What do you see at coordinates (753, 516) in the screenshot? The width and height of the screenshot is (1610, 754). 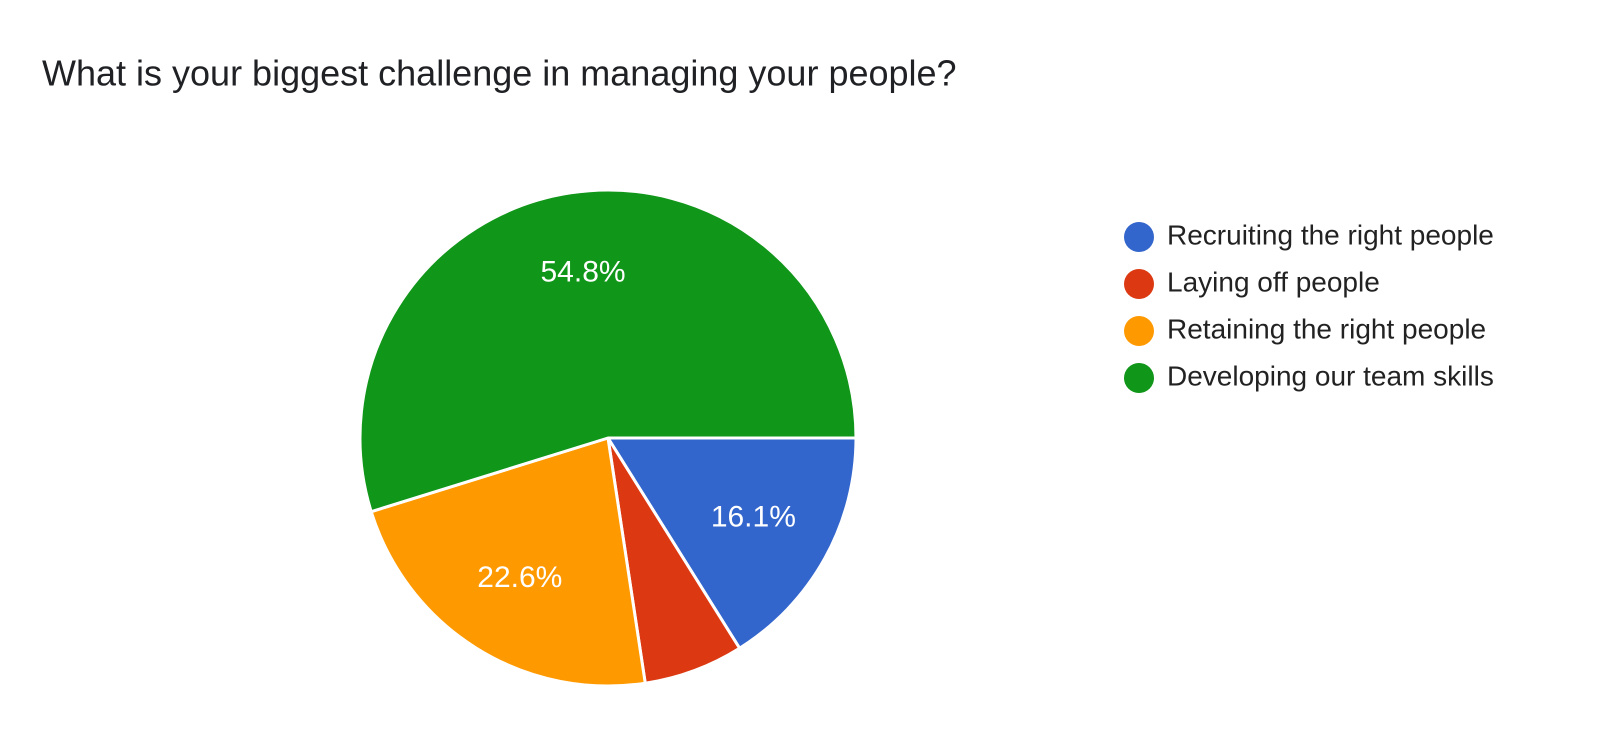 I see `slice-label: 16.1%` at bounding box center [753, 516].